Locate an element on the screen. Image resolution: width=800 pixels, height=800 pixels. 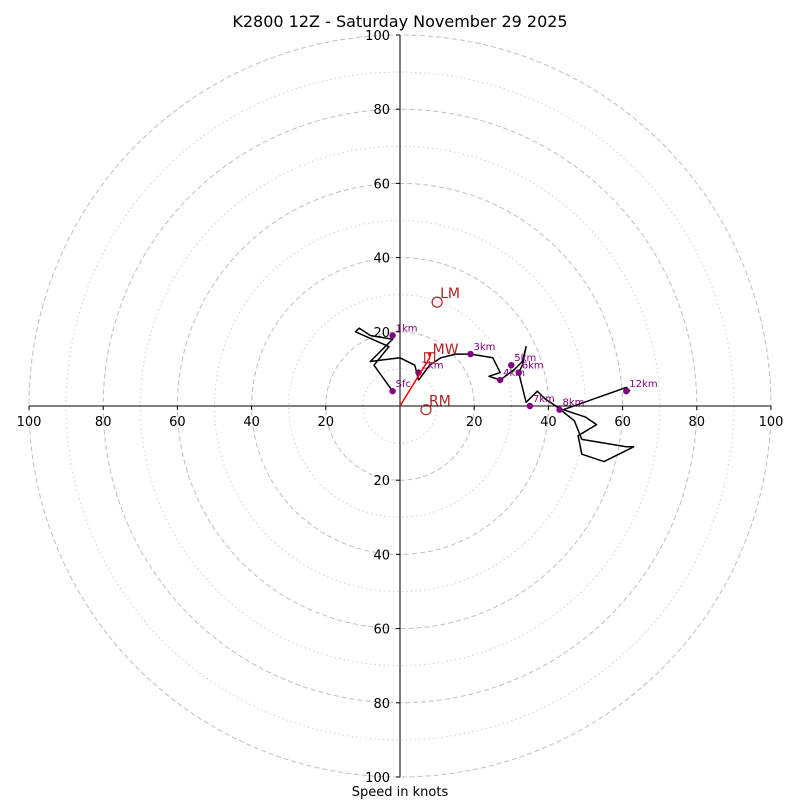
height-label-12km: 12km is located at coordinates (643, 384).